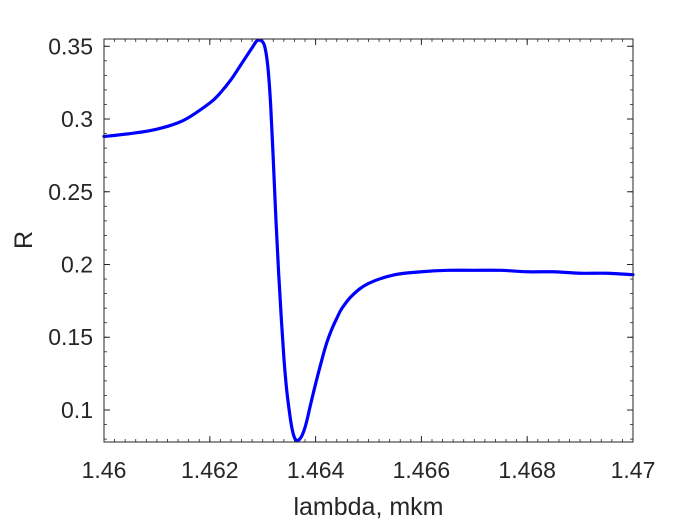 This screenshot has height=525, width=700. I want to click on y-tick-label: 0.15, so click(70, 337).